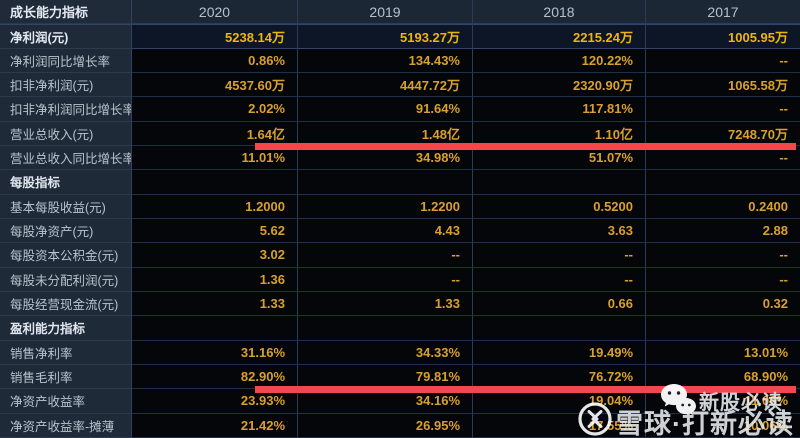 The width and height of the screenshot is (800, 438). Describe the element at coordinates (66, 36) in the screenshot. I see `row-label: 净利润(元)` at that location.